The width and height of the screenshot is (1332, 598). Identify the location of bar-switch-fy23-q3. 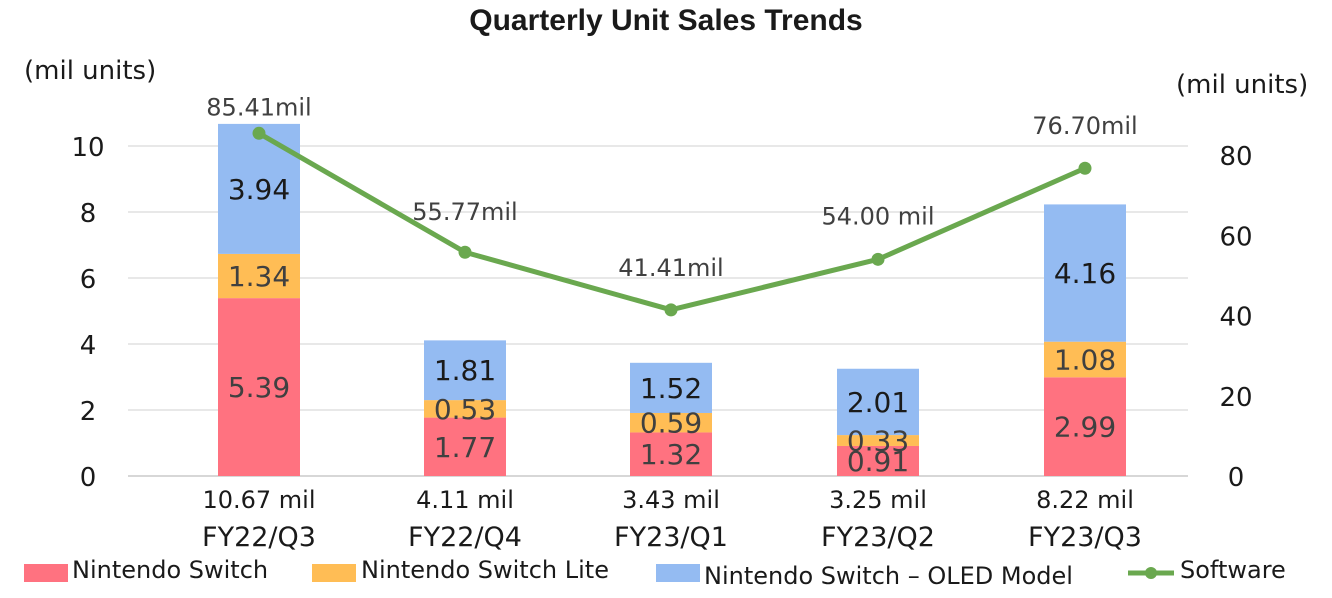
(1085, 426).